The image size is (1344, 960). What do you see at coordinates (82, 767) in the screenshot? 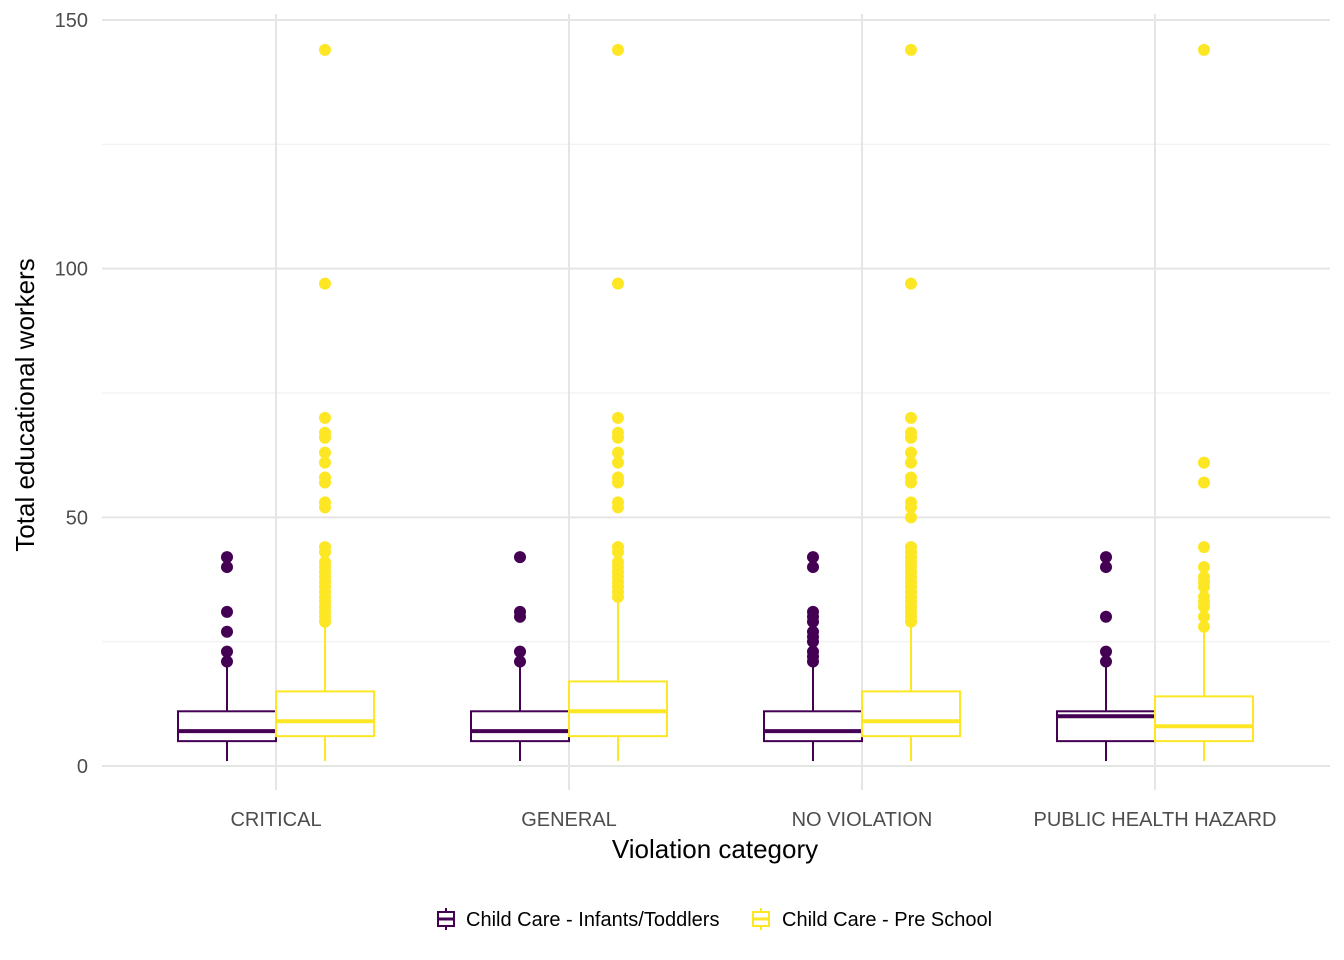
I see `y-tick-label: 0` at bounding box center [82, 767].